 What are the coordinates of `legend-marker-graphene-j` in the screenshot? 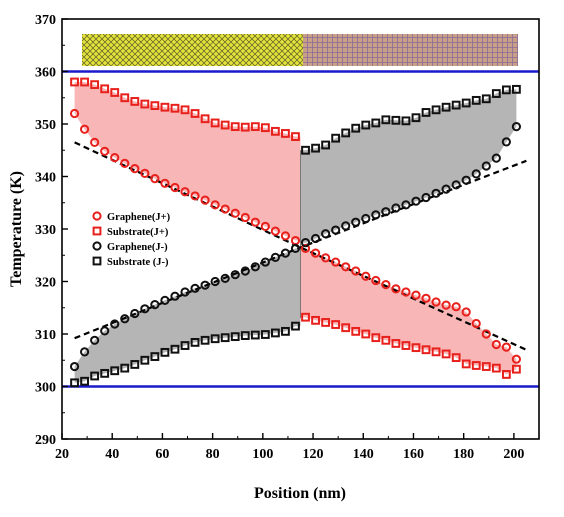 It's located at (97, 216).